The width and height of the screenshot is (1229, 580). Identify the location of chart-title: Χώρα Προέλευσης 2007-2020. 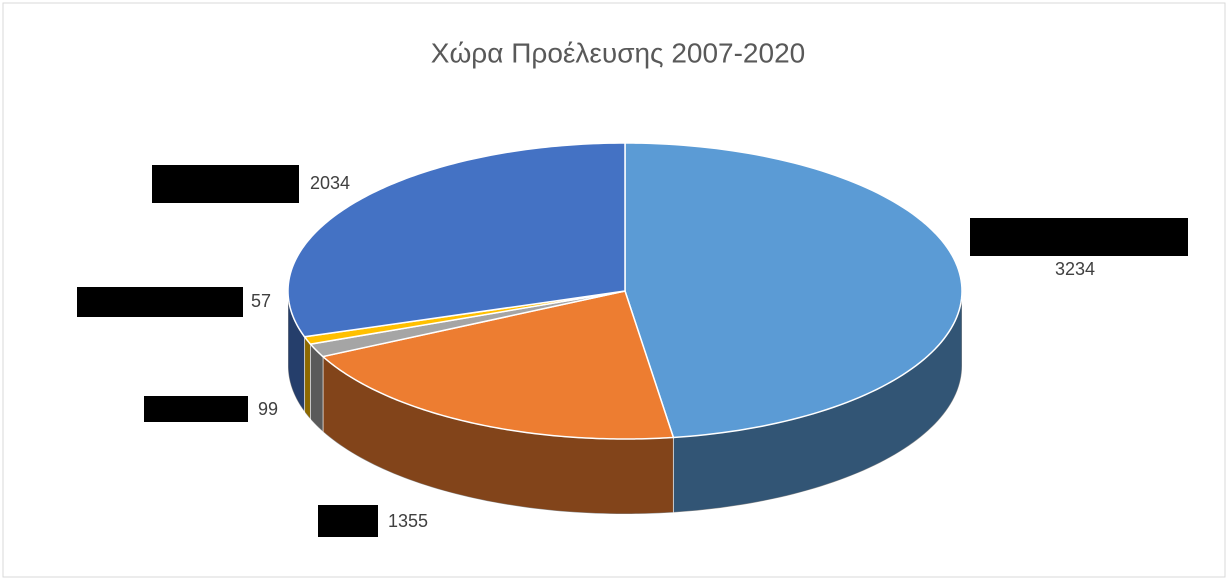
(618, 52).